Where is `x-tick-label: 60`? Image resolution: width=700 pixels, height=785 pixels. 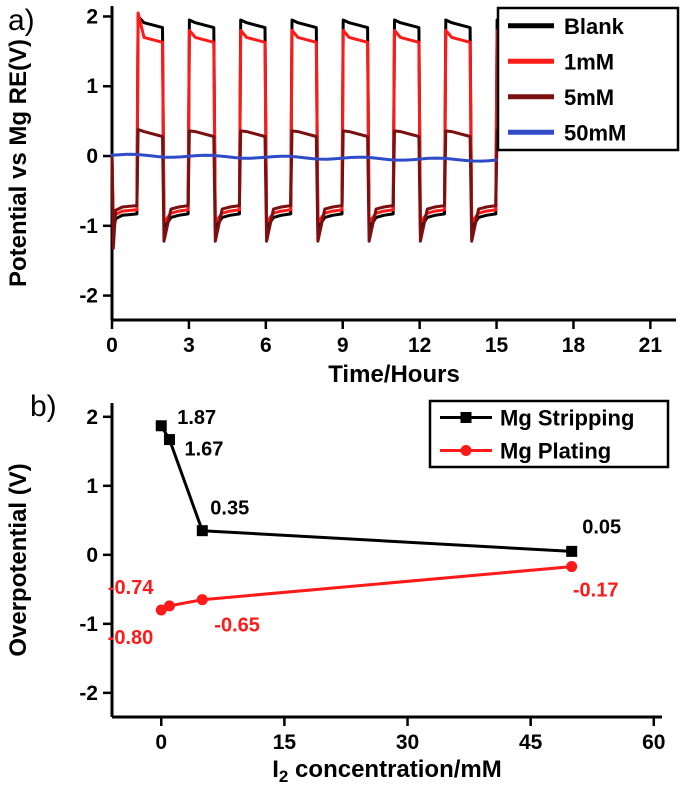
x-tick-label: 60 is located at coordinates (653, 742).